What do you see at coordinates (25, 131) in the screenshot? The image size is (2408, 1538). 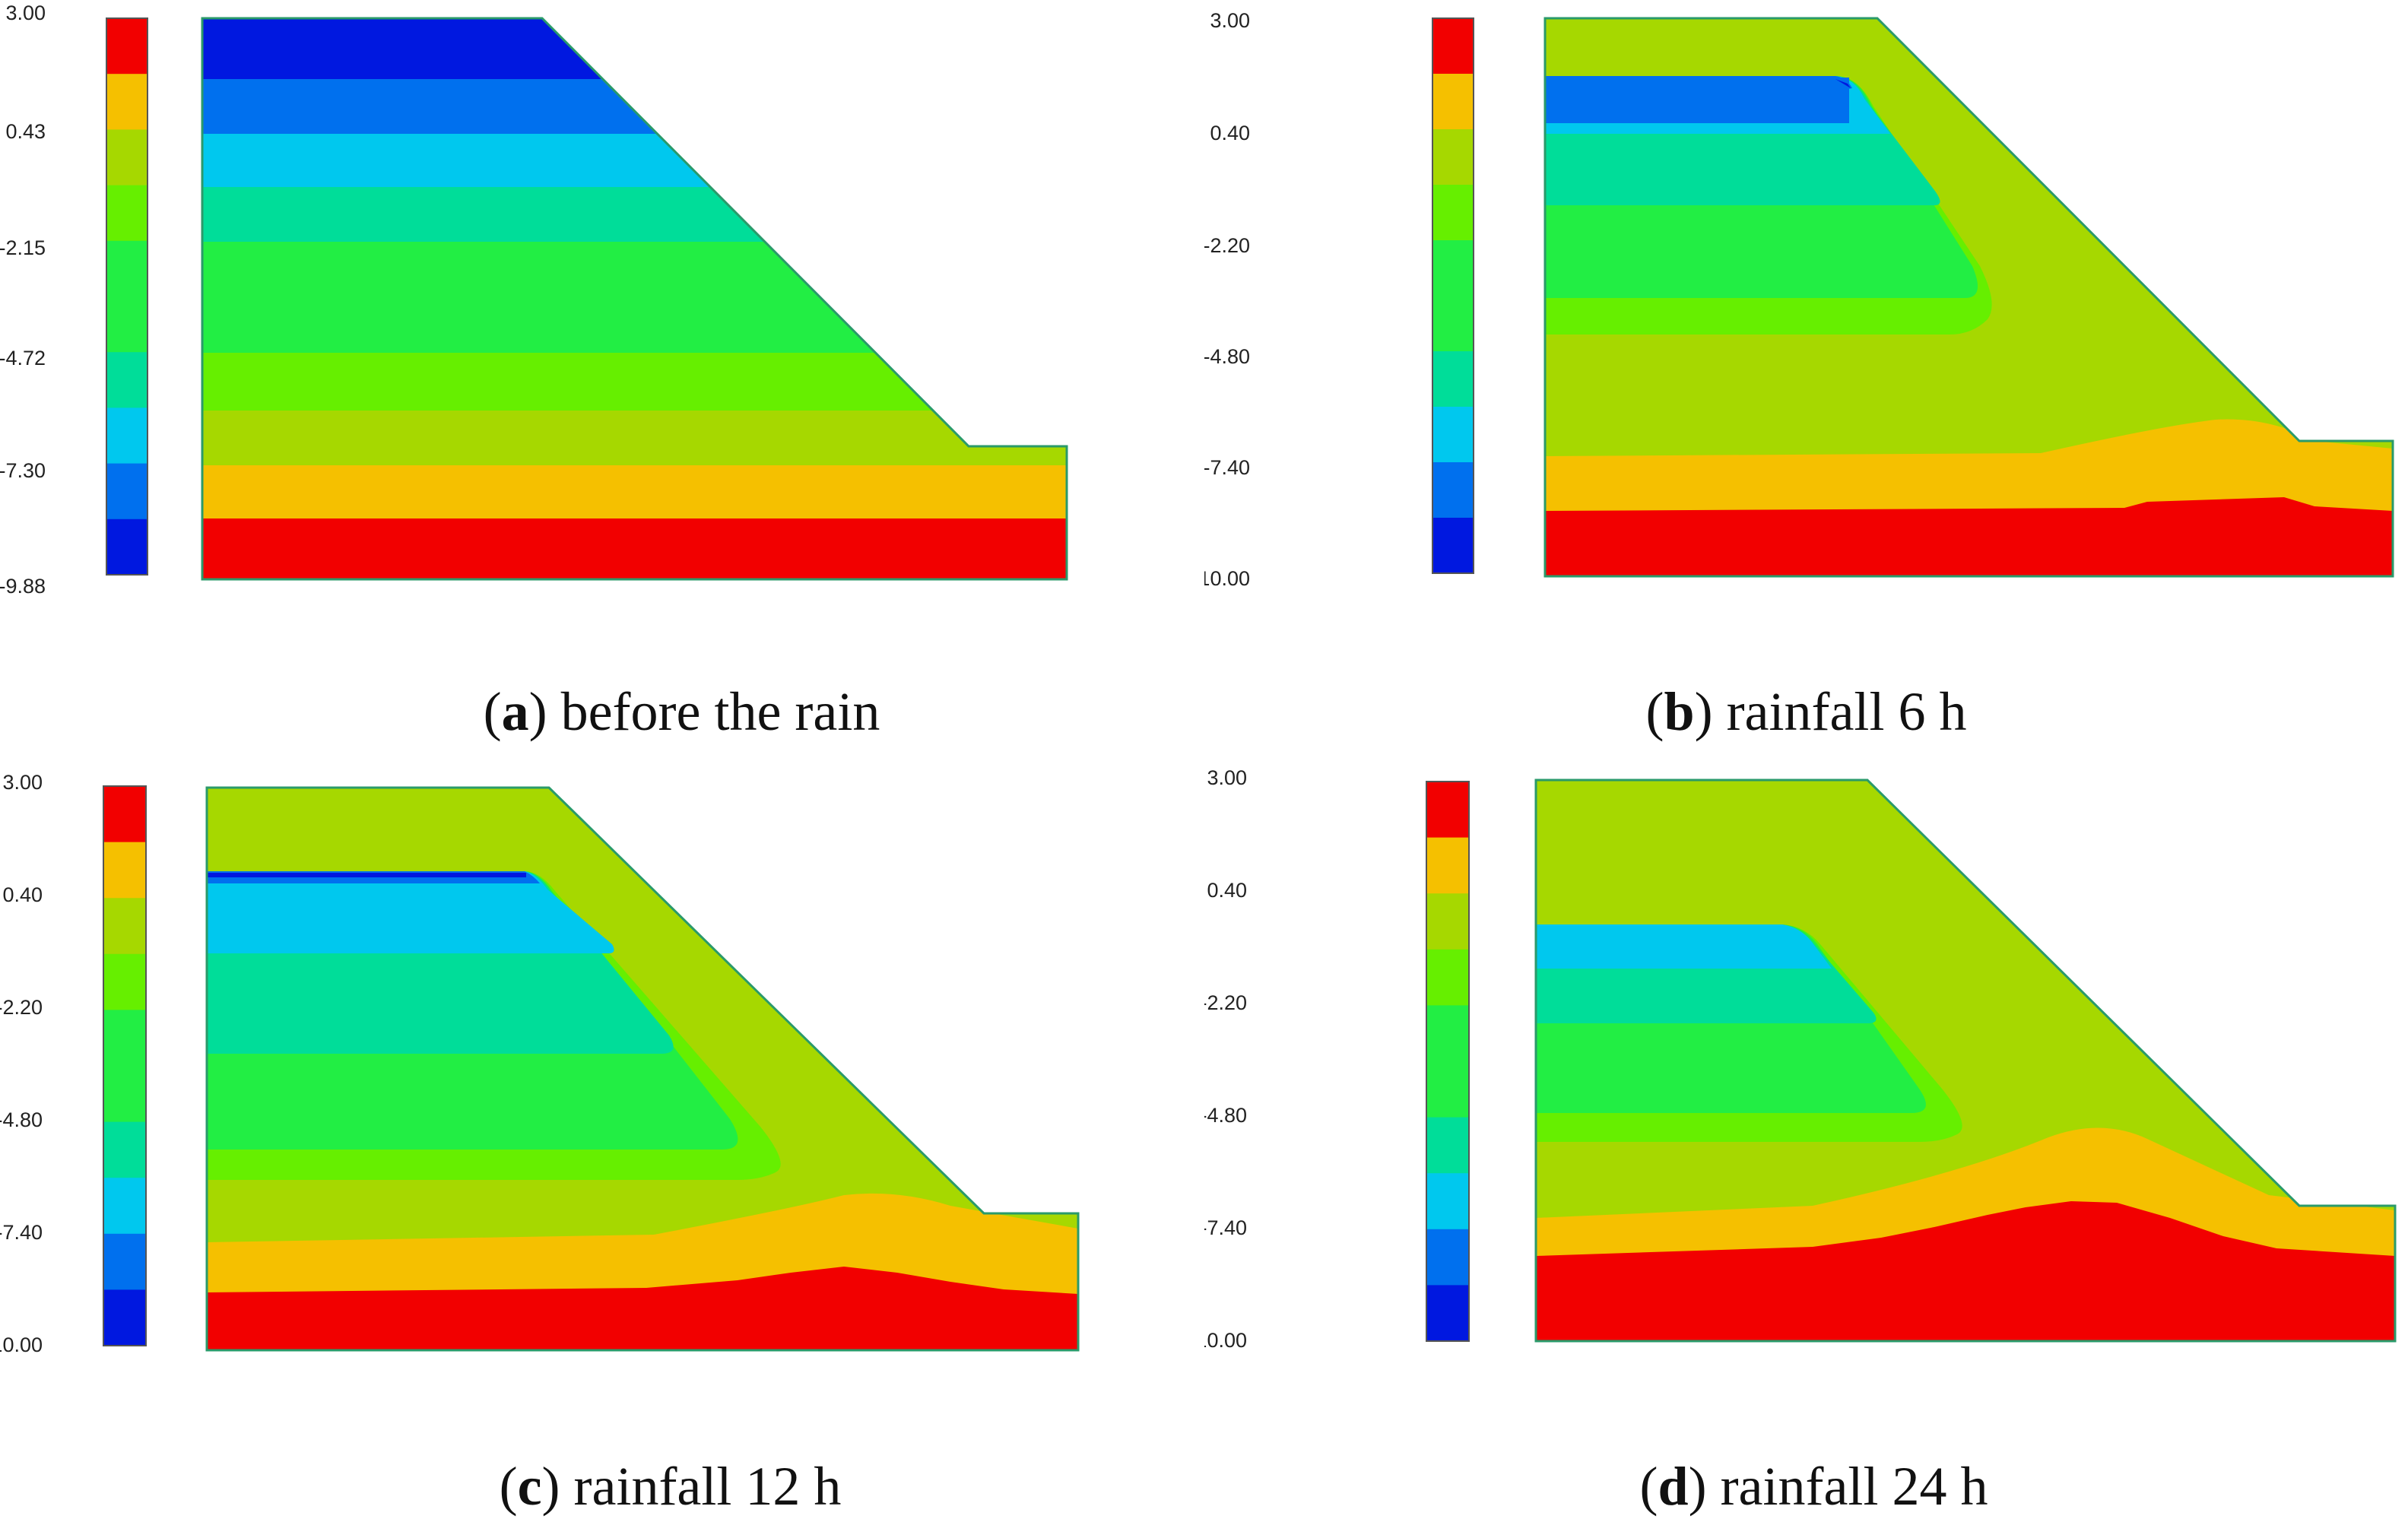 I see `tick-label: 0.43` at bounding box center [25, 131].